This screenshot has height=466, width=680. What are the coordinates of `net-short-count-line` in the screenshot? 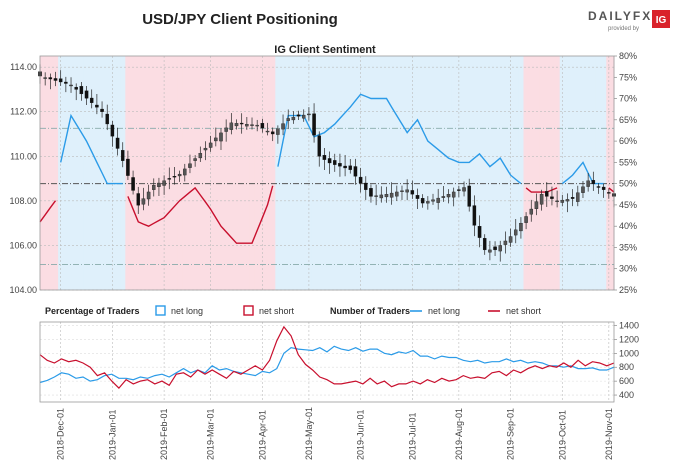 It's located at (327, 357).